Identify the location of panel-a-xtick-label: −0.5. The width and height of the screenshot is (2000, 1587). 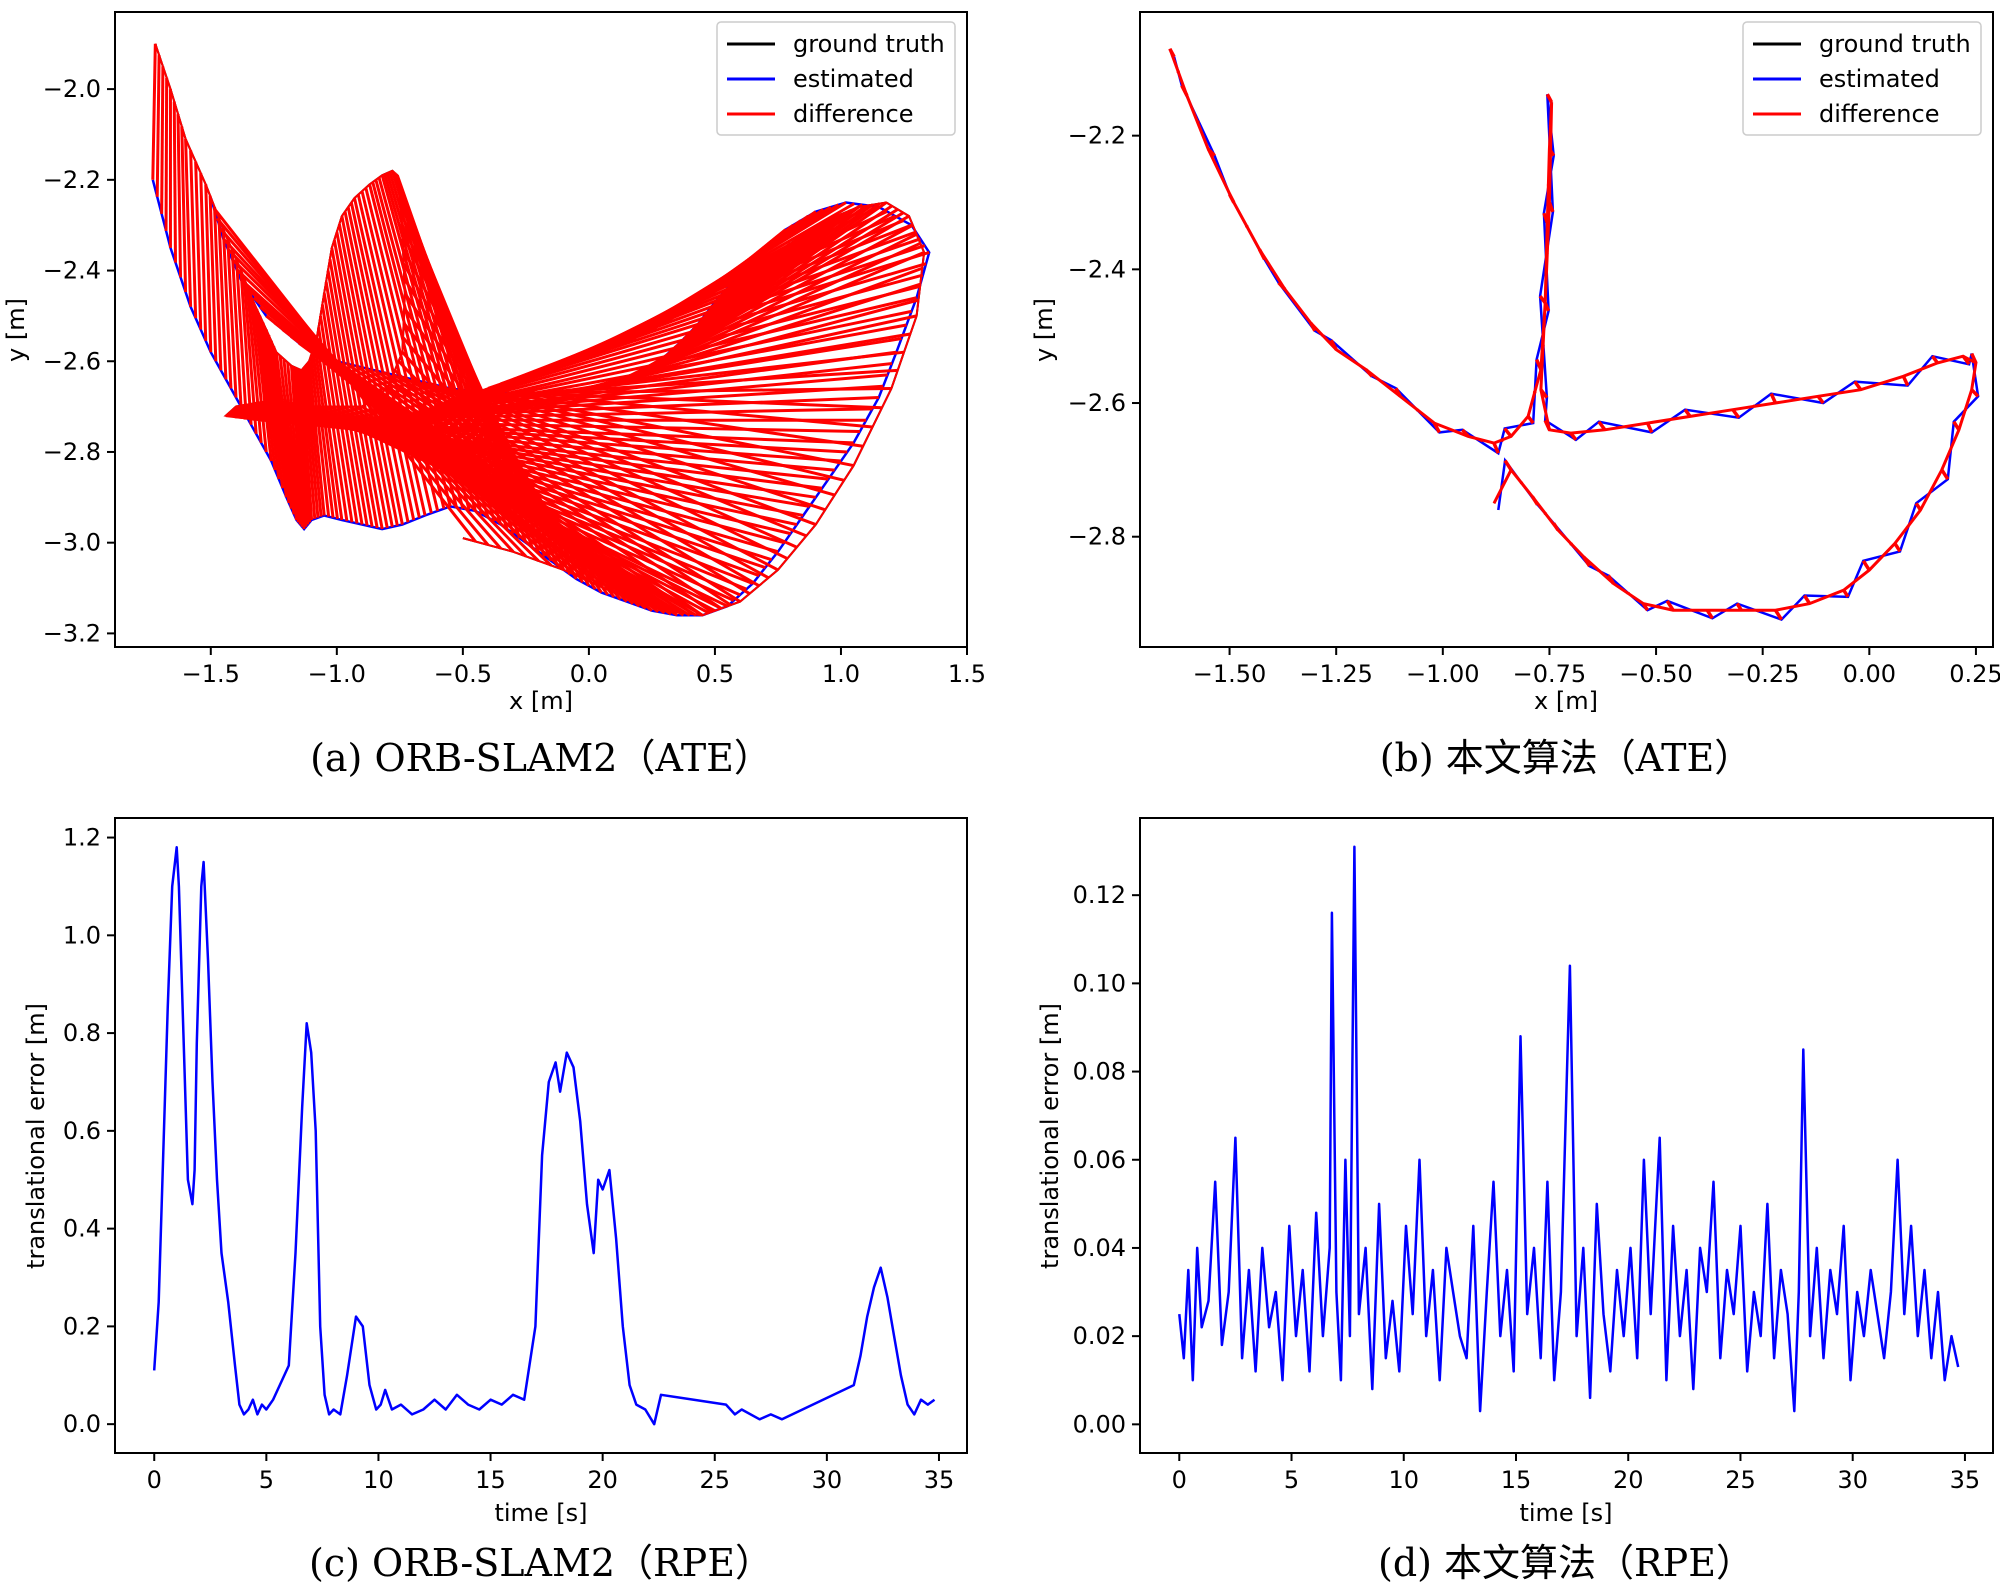
(463, 674).